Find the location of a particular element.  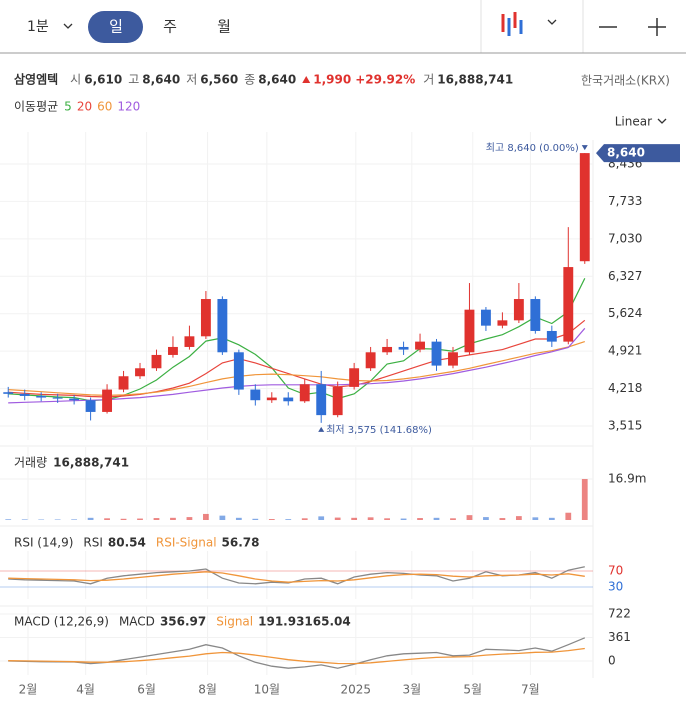

x-tick-label: 4월 is located at coordinates (85, 690).